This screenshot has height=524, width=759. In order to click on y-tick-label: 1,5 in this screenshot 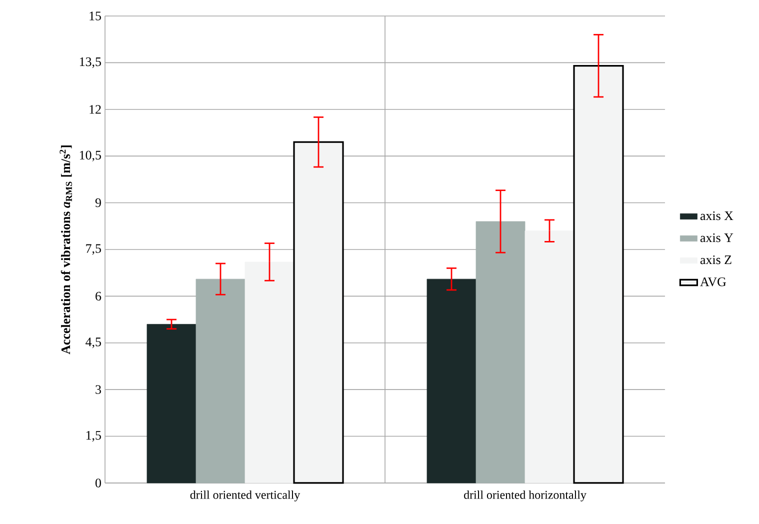, I will do `click(93, 436)`.